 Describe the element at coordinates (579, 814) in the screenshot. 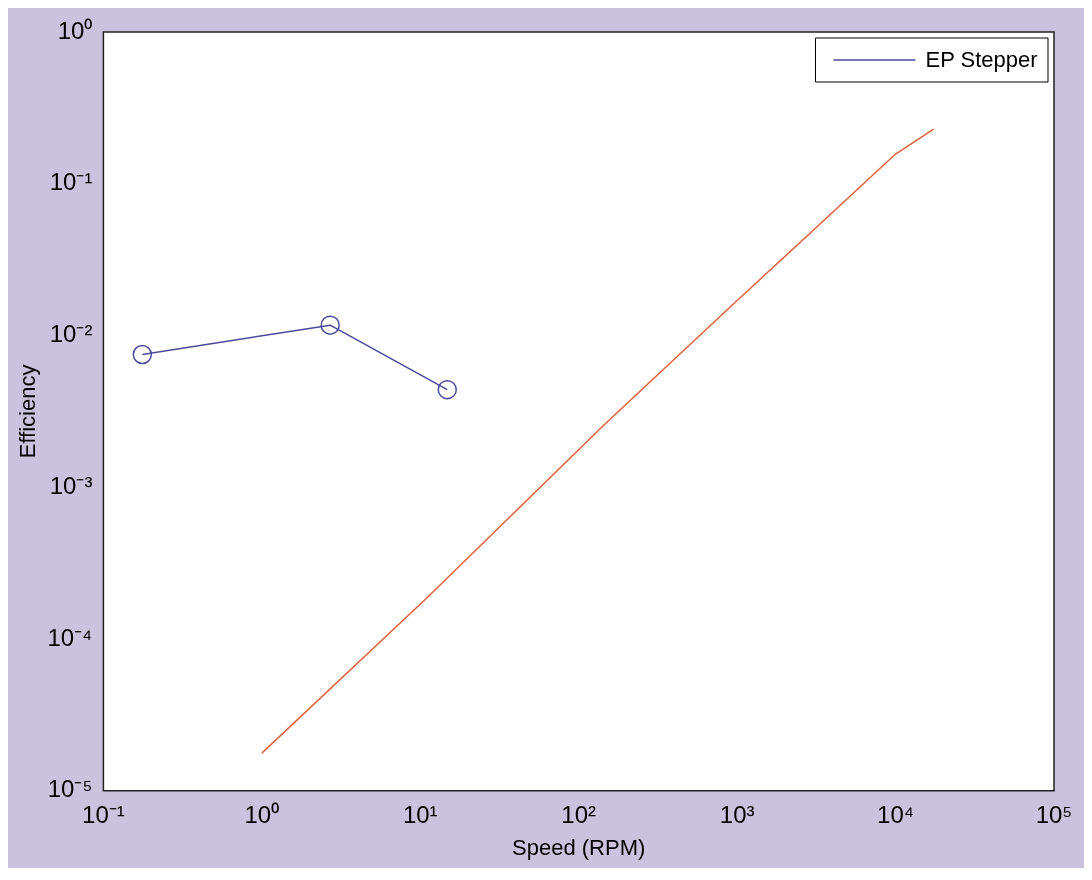

I see `x-tick-label: 10²` at that location.